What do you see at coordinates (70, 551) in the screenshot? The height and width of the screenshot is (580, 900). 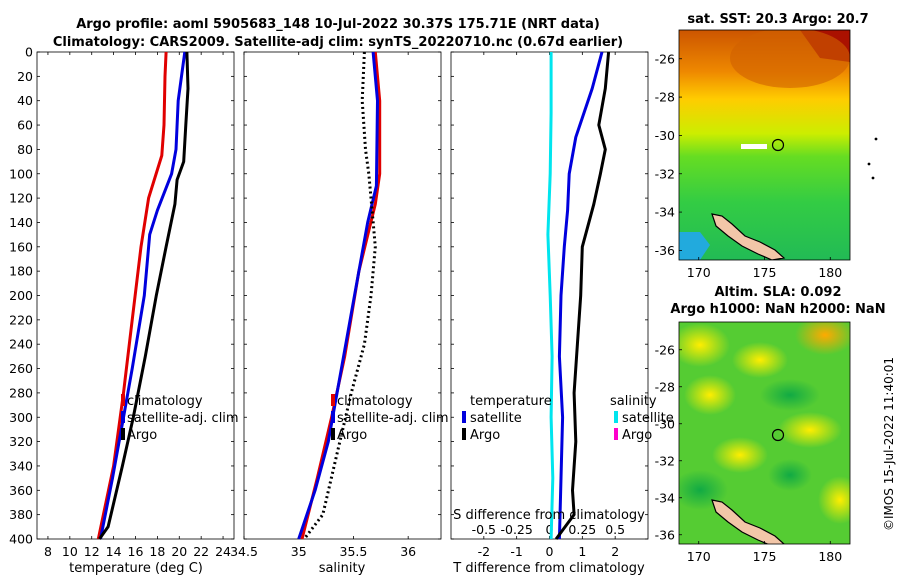 I see `x-tick-label: 10` at bounding box center [70, 551].